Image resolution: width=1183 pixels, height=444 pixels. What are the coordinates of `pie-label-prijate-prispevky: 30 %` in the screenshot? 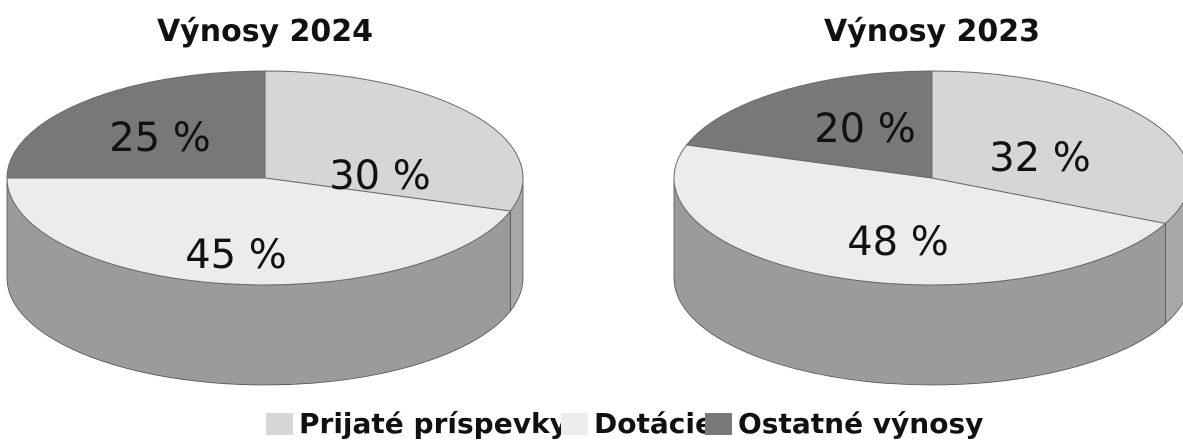 It's located at (380, 176).